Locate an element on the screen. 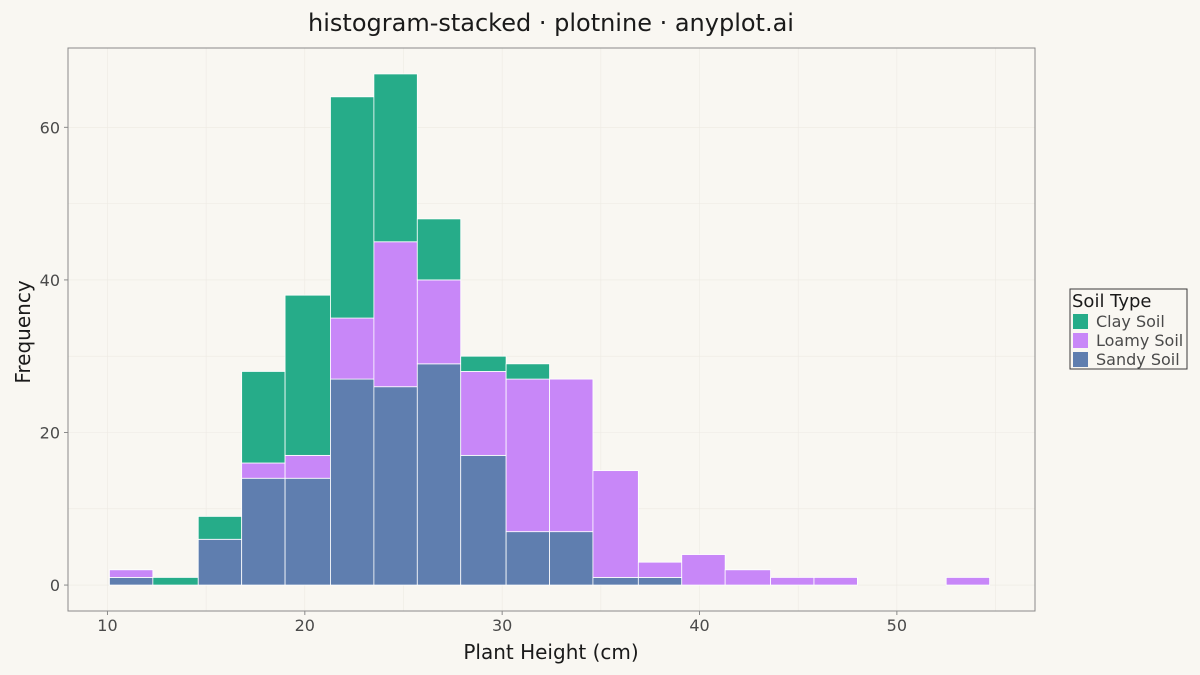  y-axis: 0 20 40 60 is located at coordinates (54, 356).